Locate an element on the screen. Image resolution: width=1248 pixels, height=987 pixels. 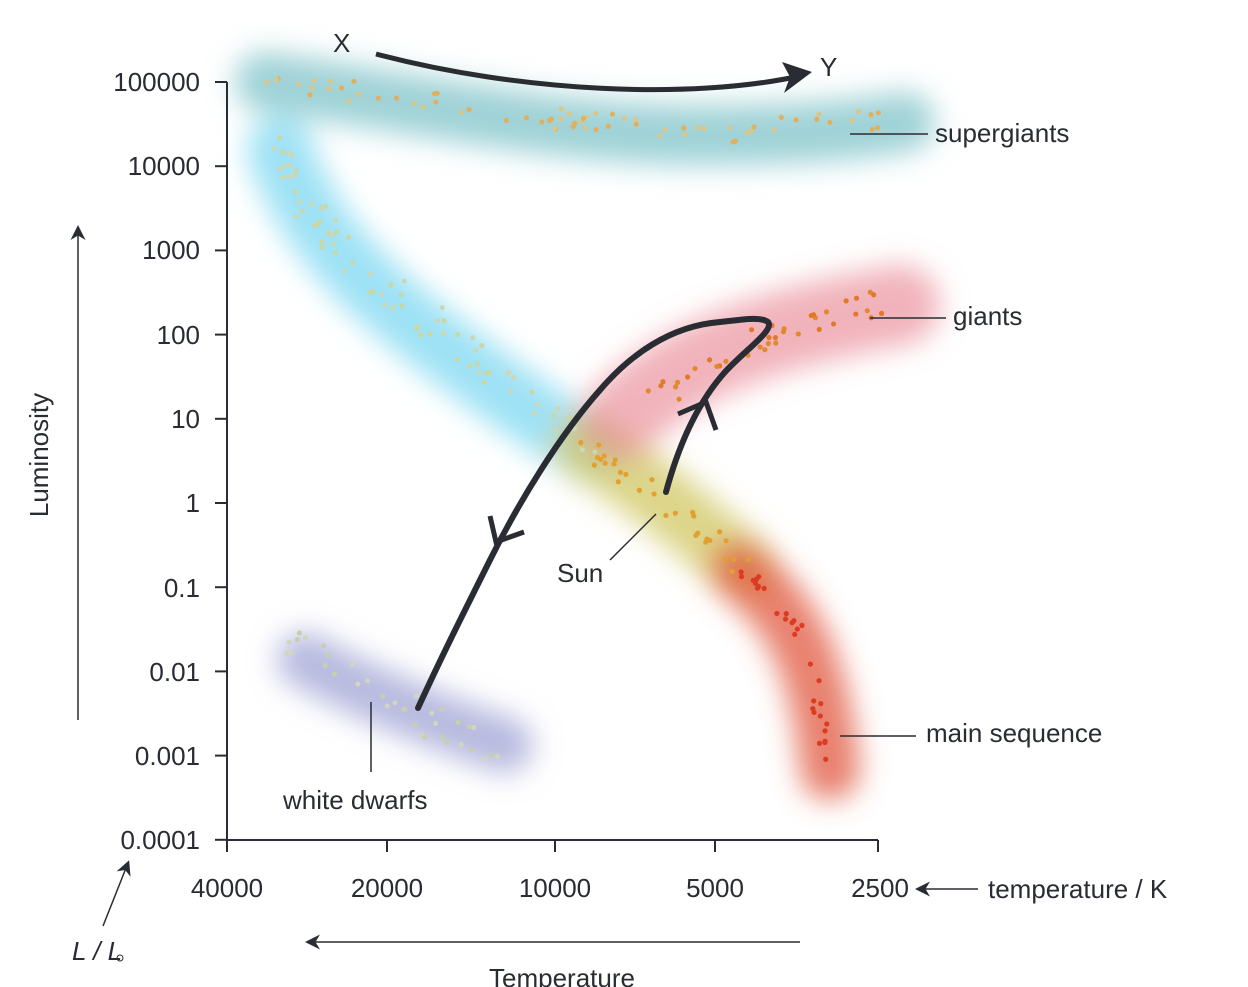
white-dwarfs-band is located at coordinates (405, 702).